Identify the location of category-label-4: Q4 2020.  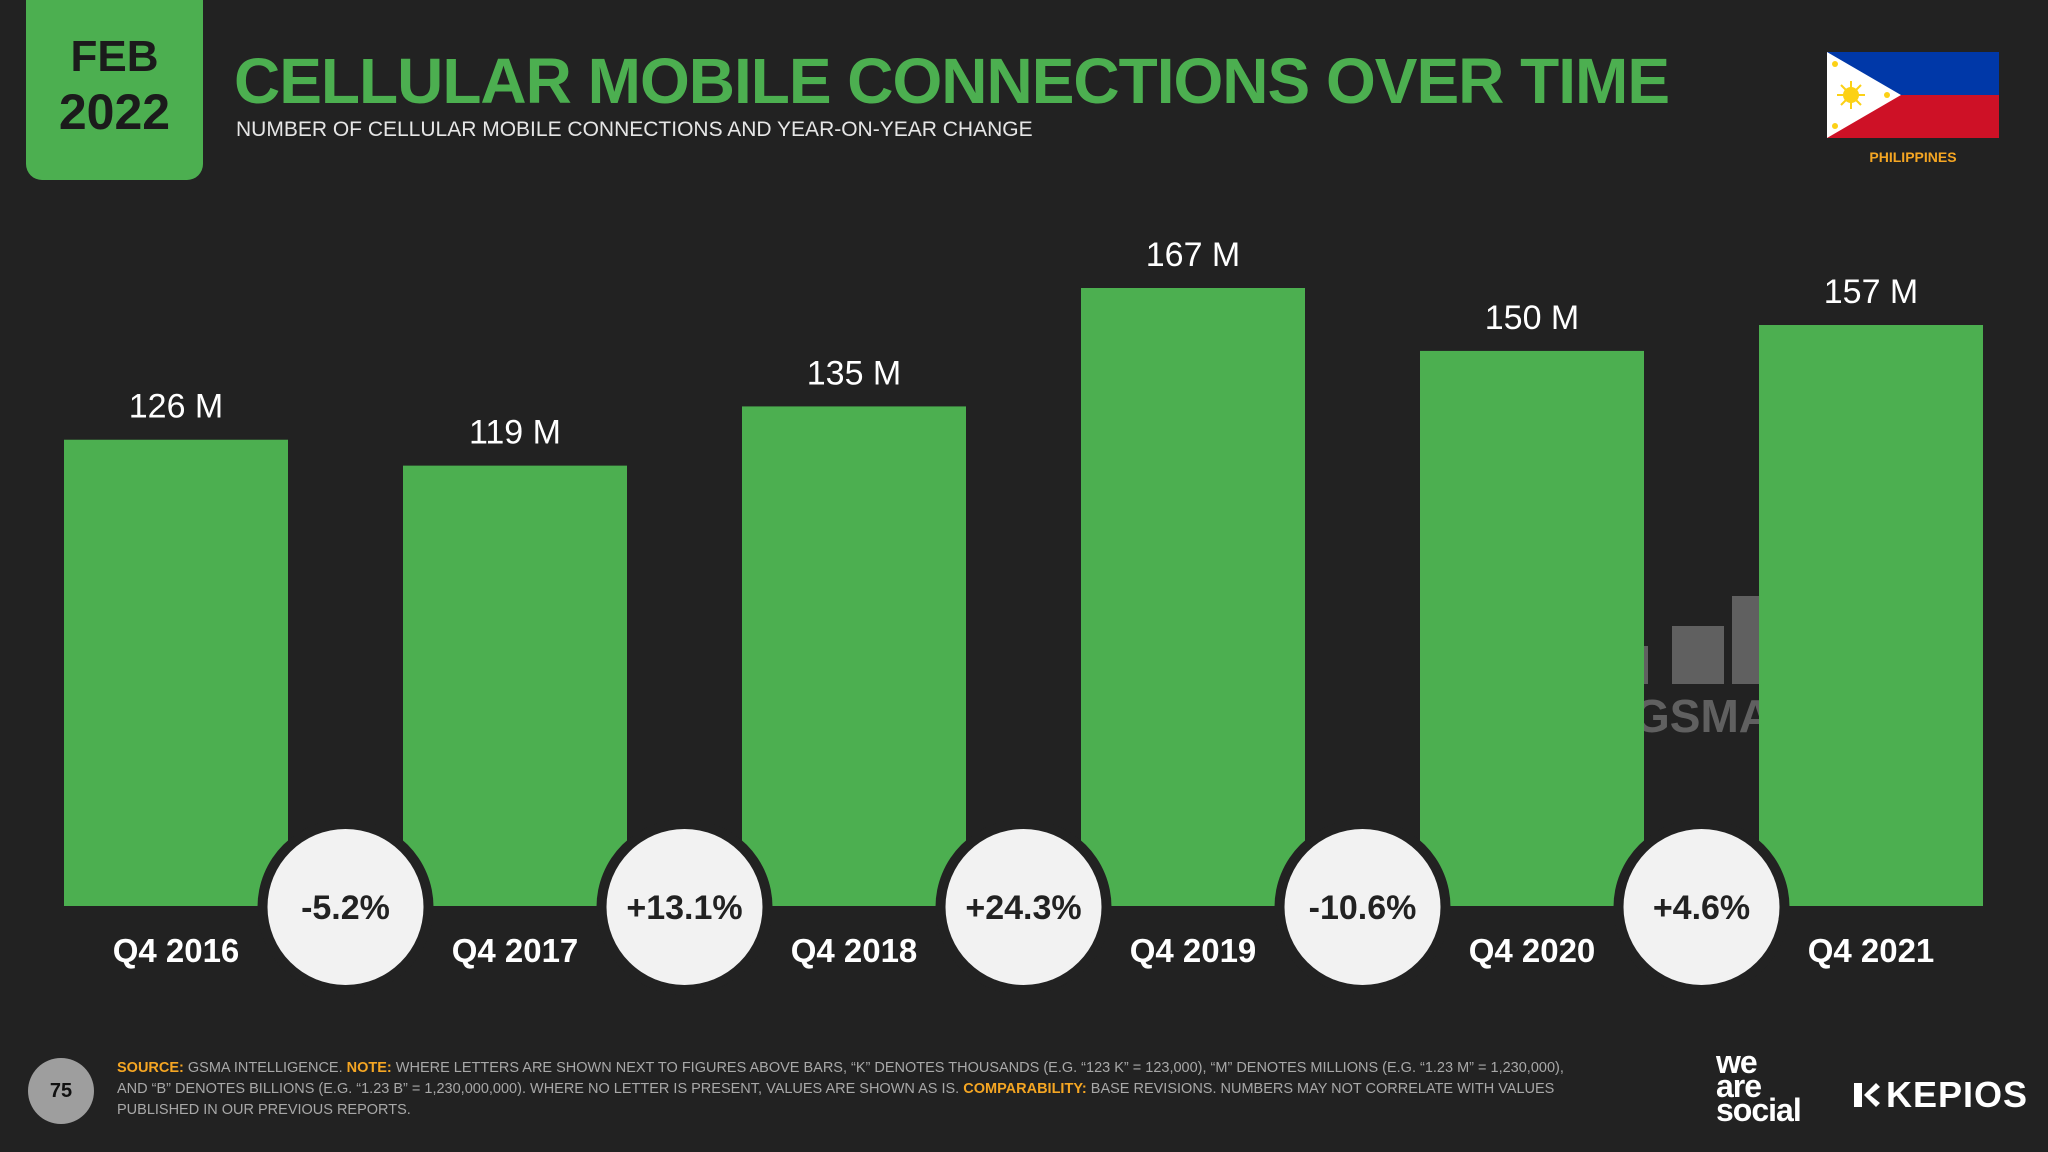
(1532, 950).